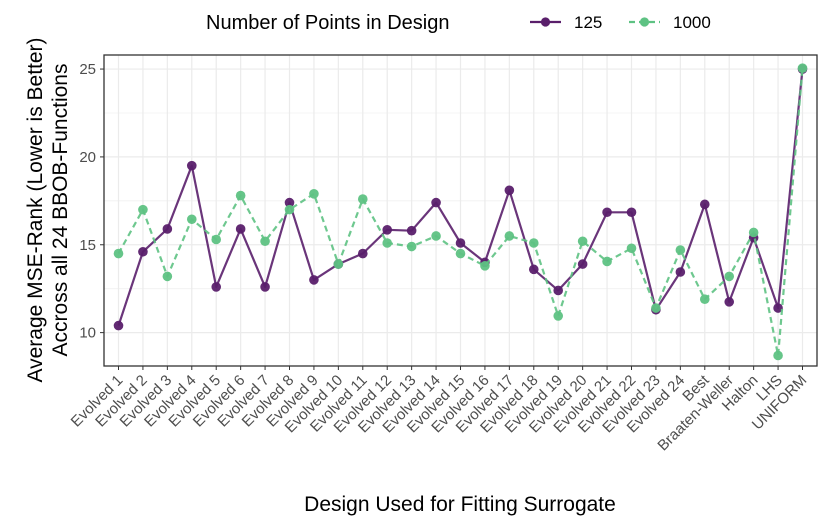  Describe the element at coordinates (87, 333) in the screenshot. I see `y-tick-label-10: 10` at that location.